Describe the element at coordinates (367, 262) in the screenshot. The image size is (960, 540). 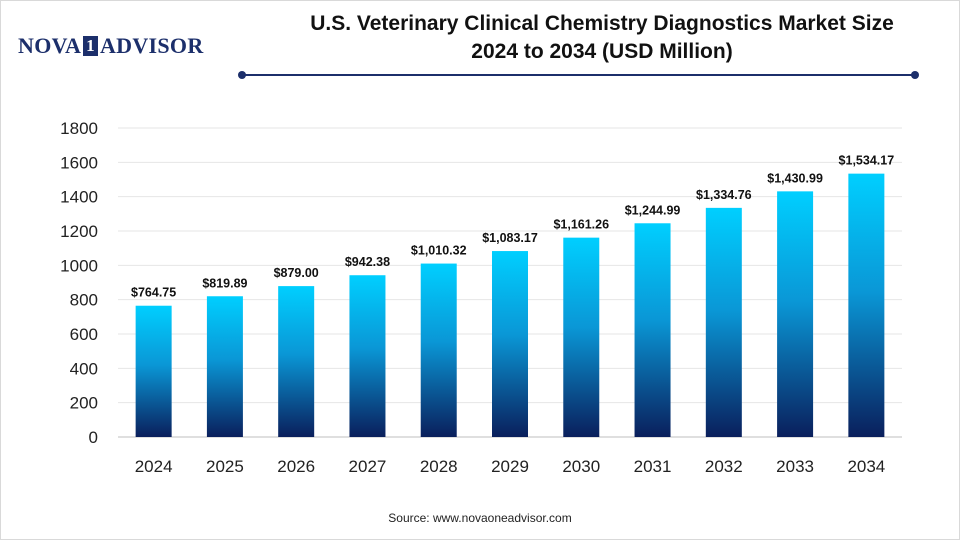
I see `data-label: $942.38` at that location.